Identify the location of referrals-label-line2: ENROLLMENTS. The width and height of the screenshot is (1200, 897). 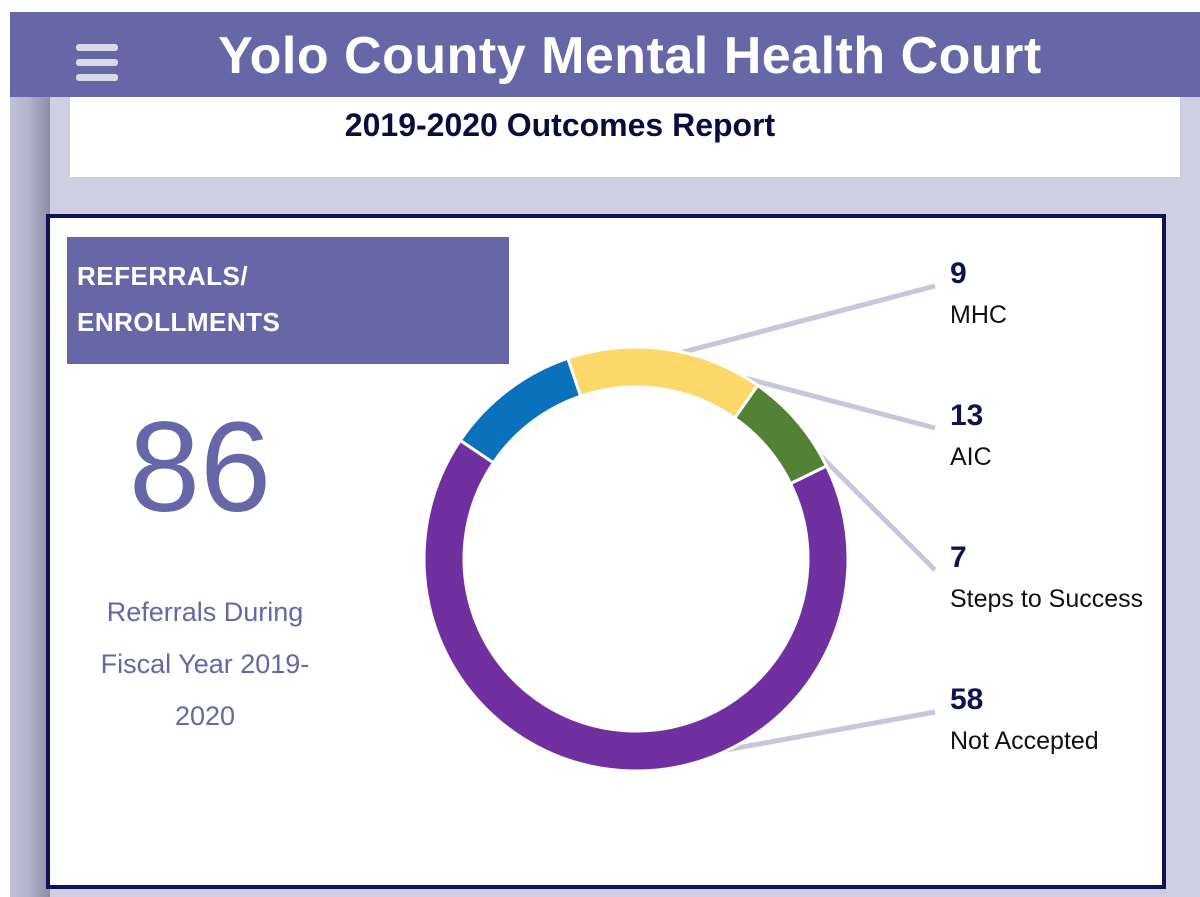
(179, 322).